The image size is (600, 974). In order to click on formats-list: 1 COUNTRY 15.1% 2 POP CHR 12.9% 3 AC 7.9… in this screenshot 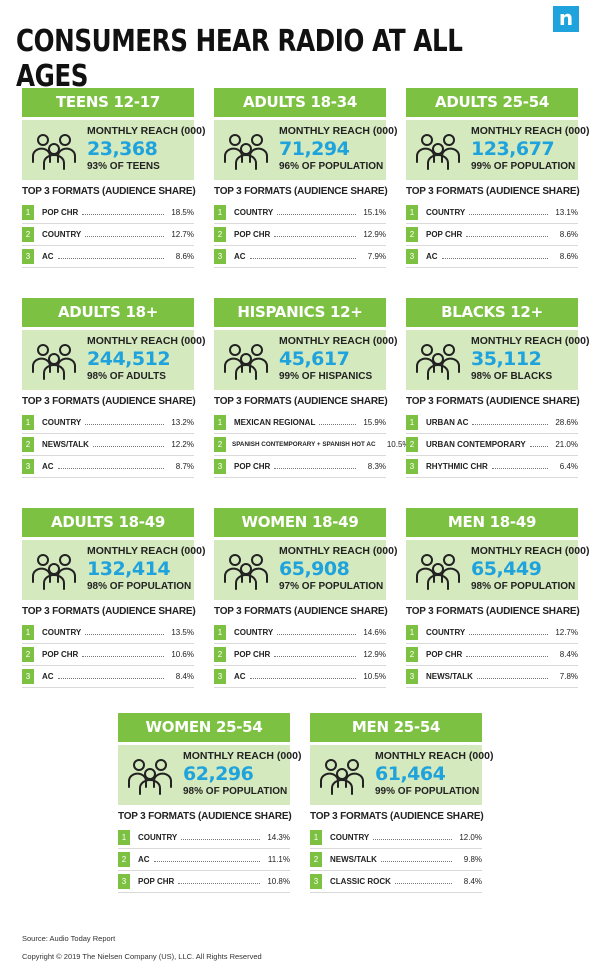, I will do `click(300, 235)`.